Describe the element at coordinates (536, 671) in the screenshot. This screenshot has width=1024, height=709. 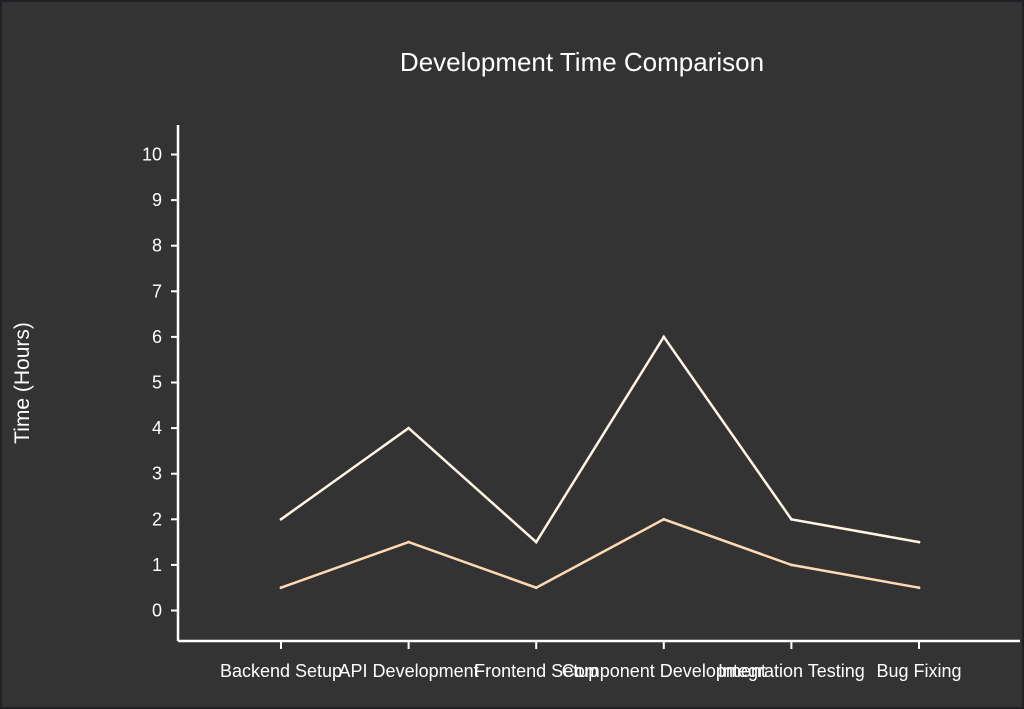
I see `x-tick-label: Frontend Setup` at that location.